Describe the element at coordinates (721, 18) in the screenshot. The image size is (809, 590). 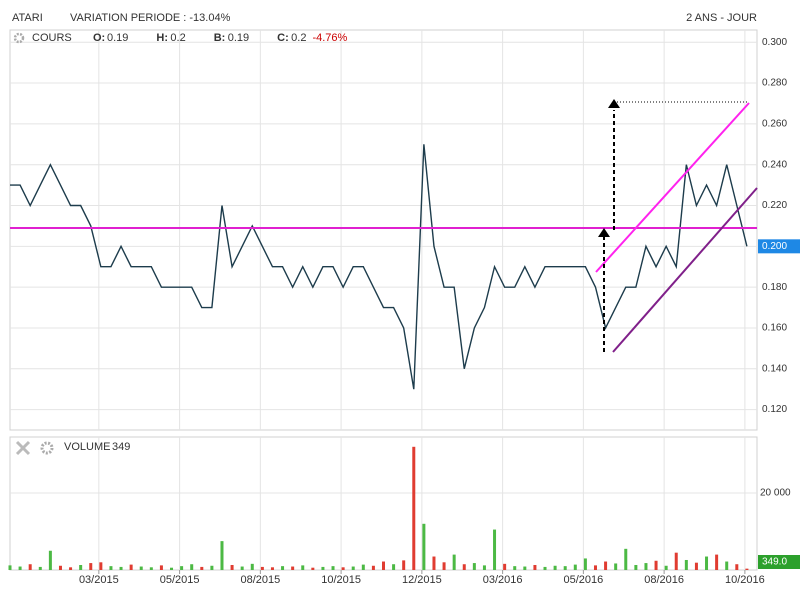
I see `period: 2 ANS - JOUR` at that location.